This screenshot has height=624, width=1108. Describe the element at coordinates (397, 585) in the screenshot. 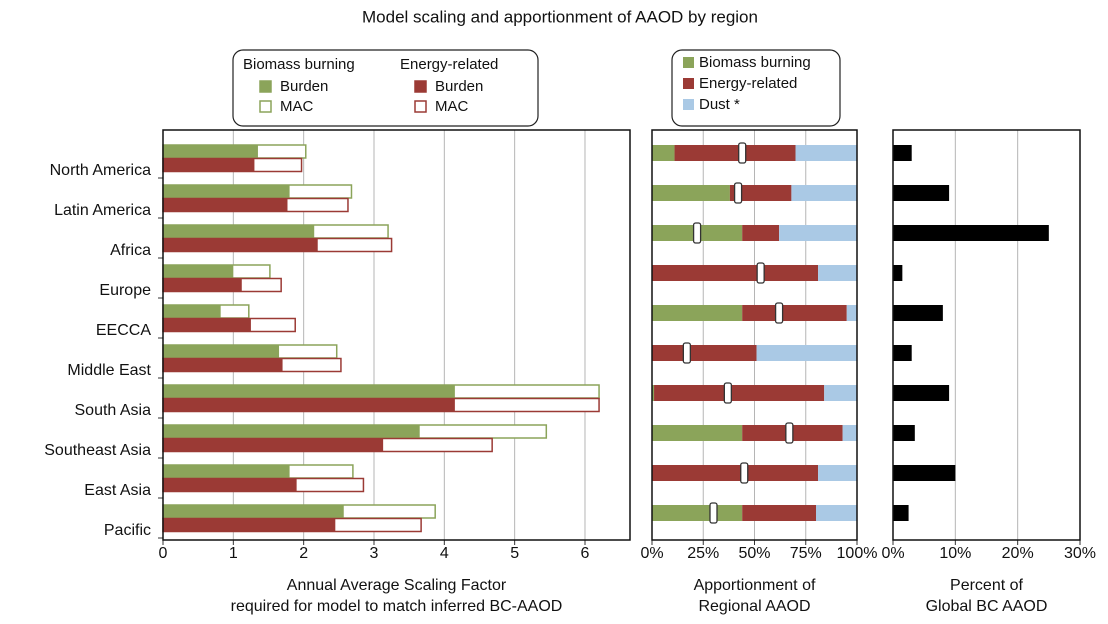

I see `x-axis-label: Annual Average Scaling Factor` at that location.